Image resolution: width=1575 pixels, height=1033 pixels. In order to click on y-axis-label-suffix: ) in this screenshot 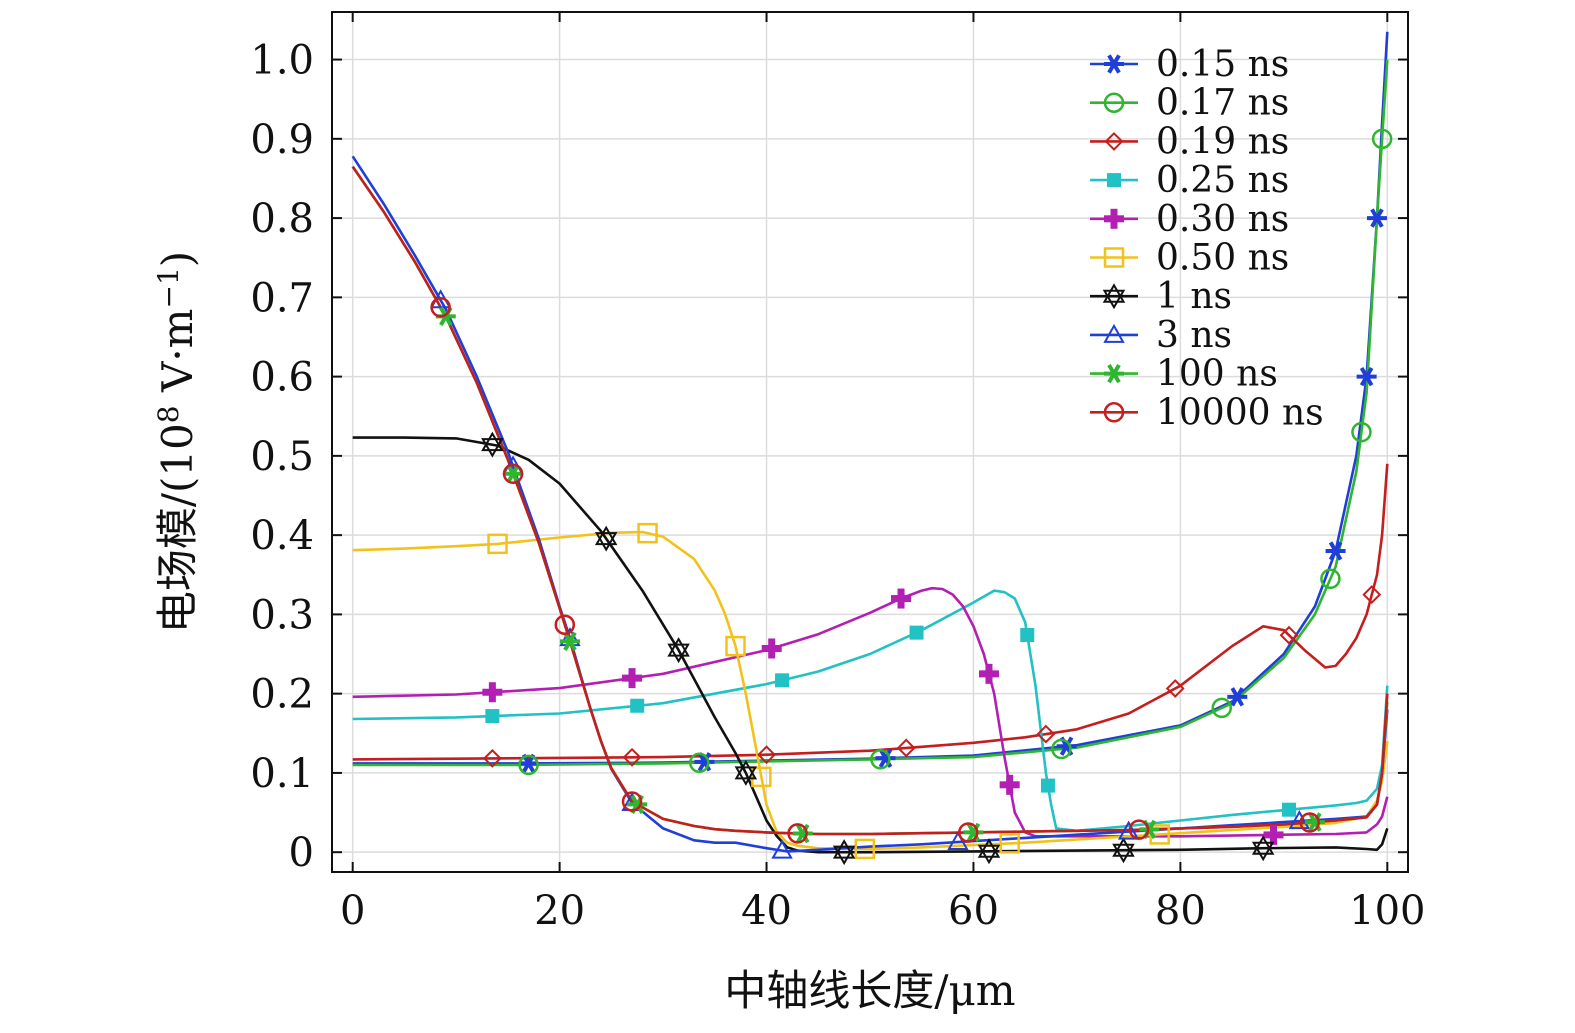, I will do `click(177, 259)`.